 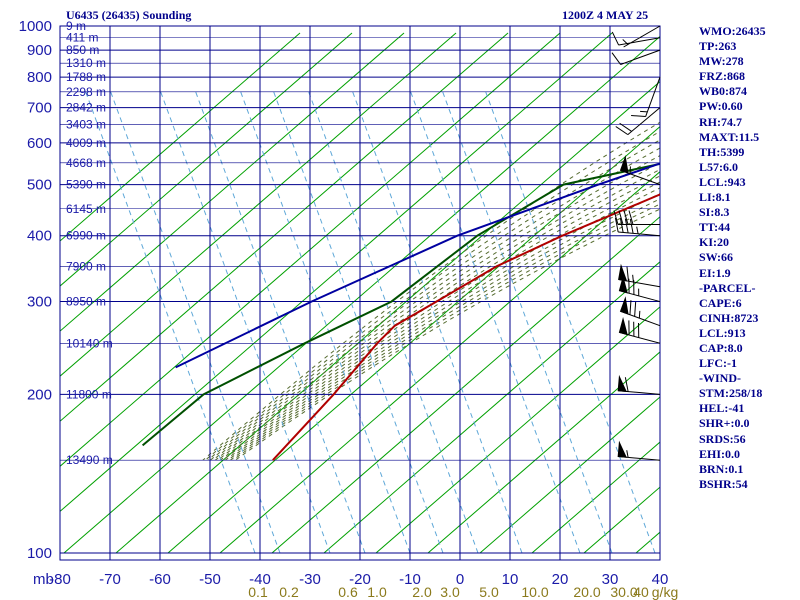 What do you see at coordinates (718, 46) in the screenshot?
I see `index-line: TP:263` at bounding box center [718, 46].